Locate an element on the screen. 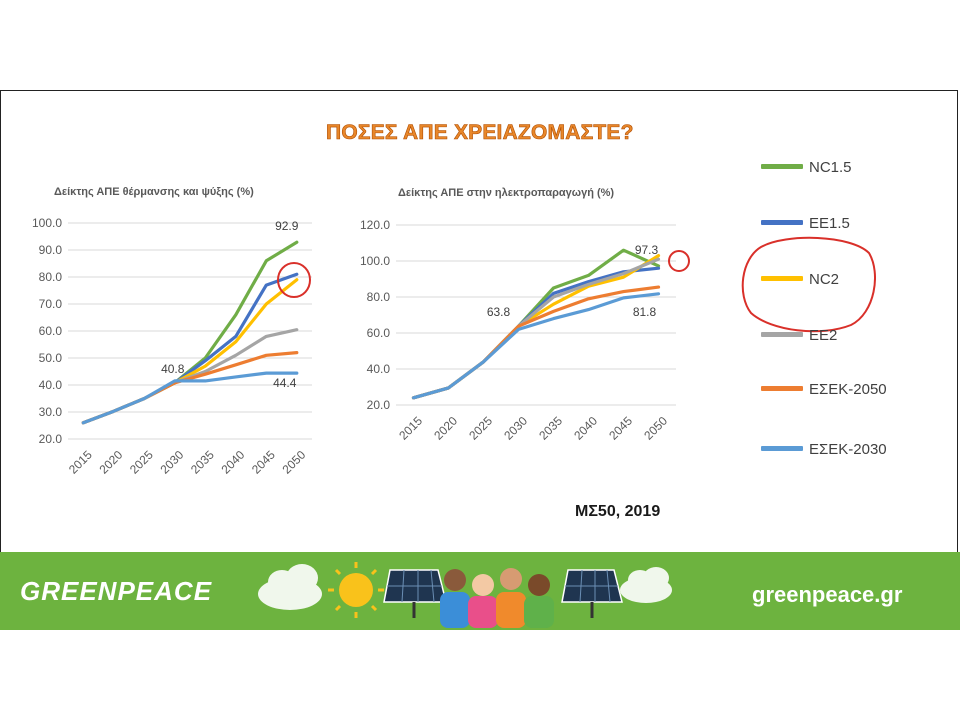  legend-label: EE1.5 is located at coordinates (829, 223).